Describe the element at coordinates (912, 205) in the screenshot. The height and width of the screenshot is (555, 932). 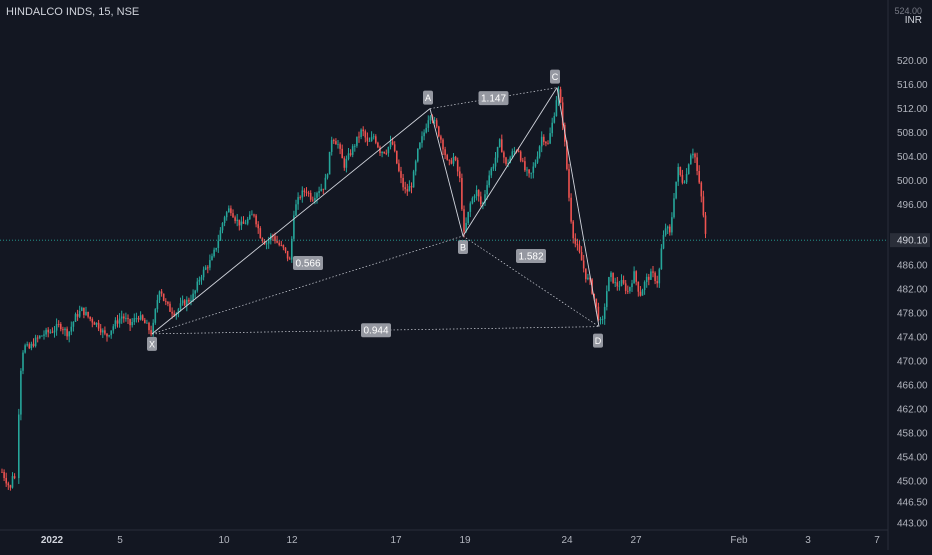
I see `price-tick-label: 496.00` at that location.